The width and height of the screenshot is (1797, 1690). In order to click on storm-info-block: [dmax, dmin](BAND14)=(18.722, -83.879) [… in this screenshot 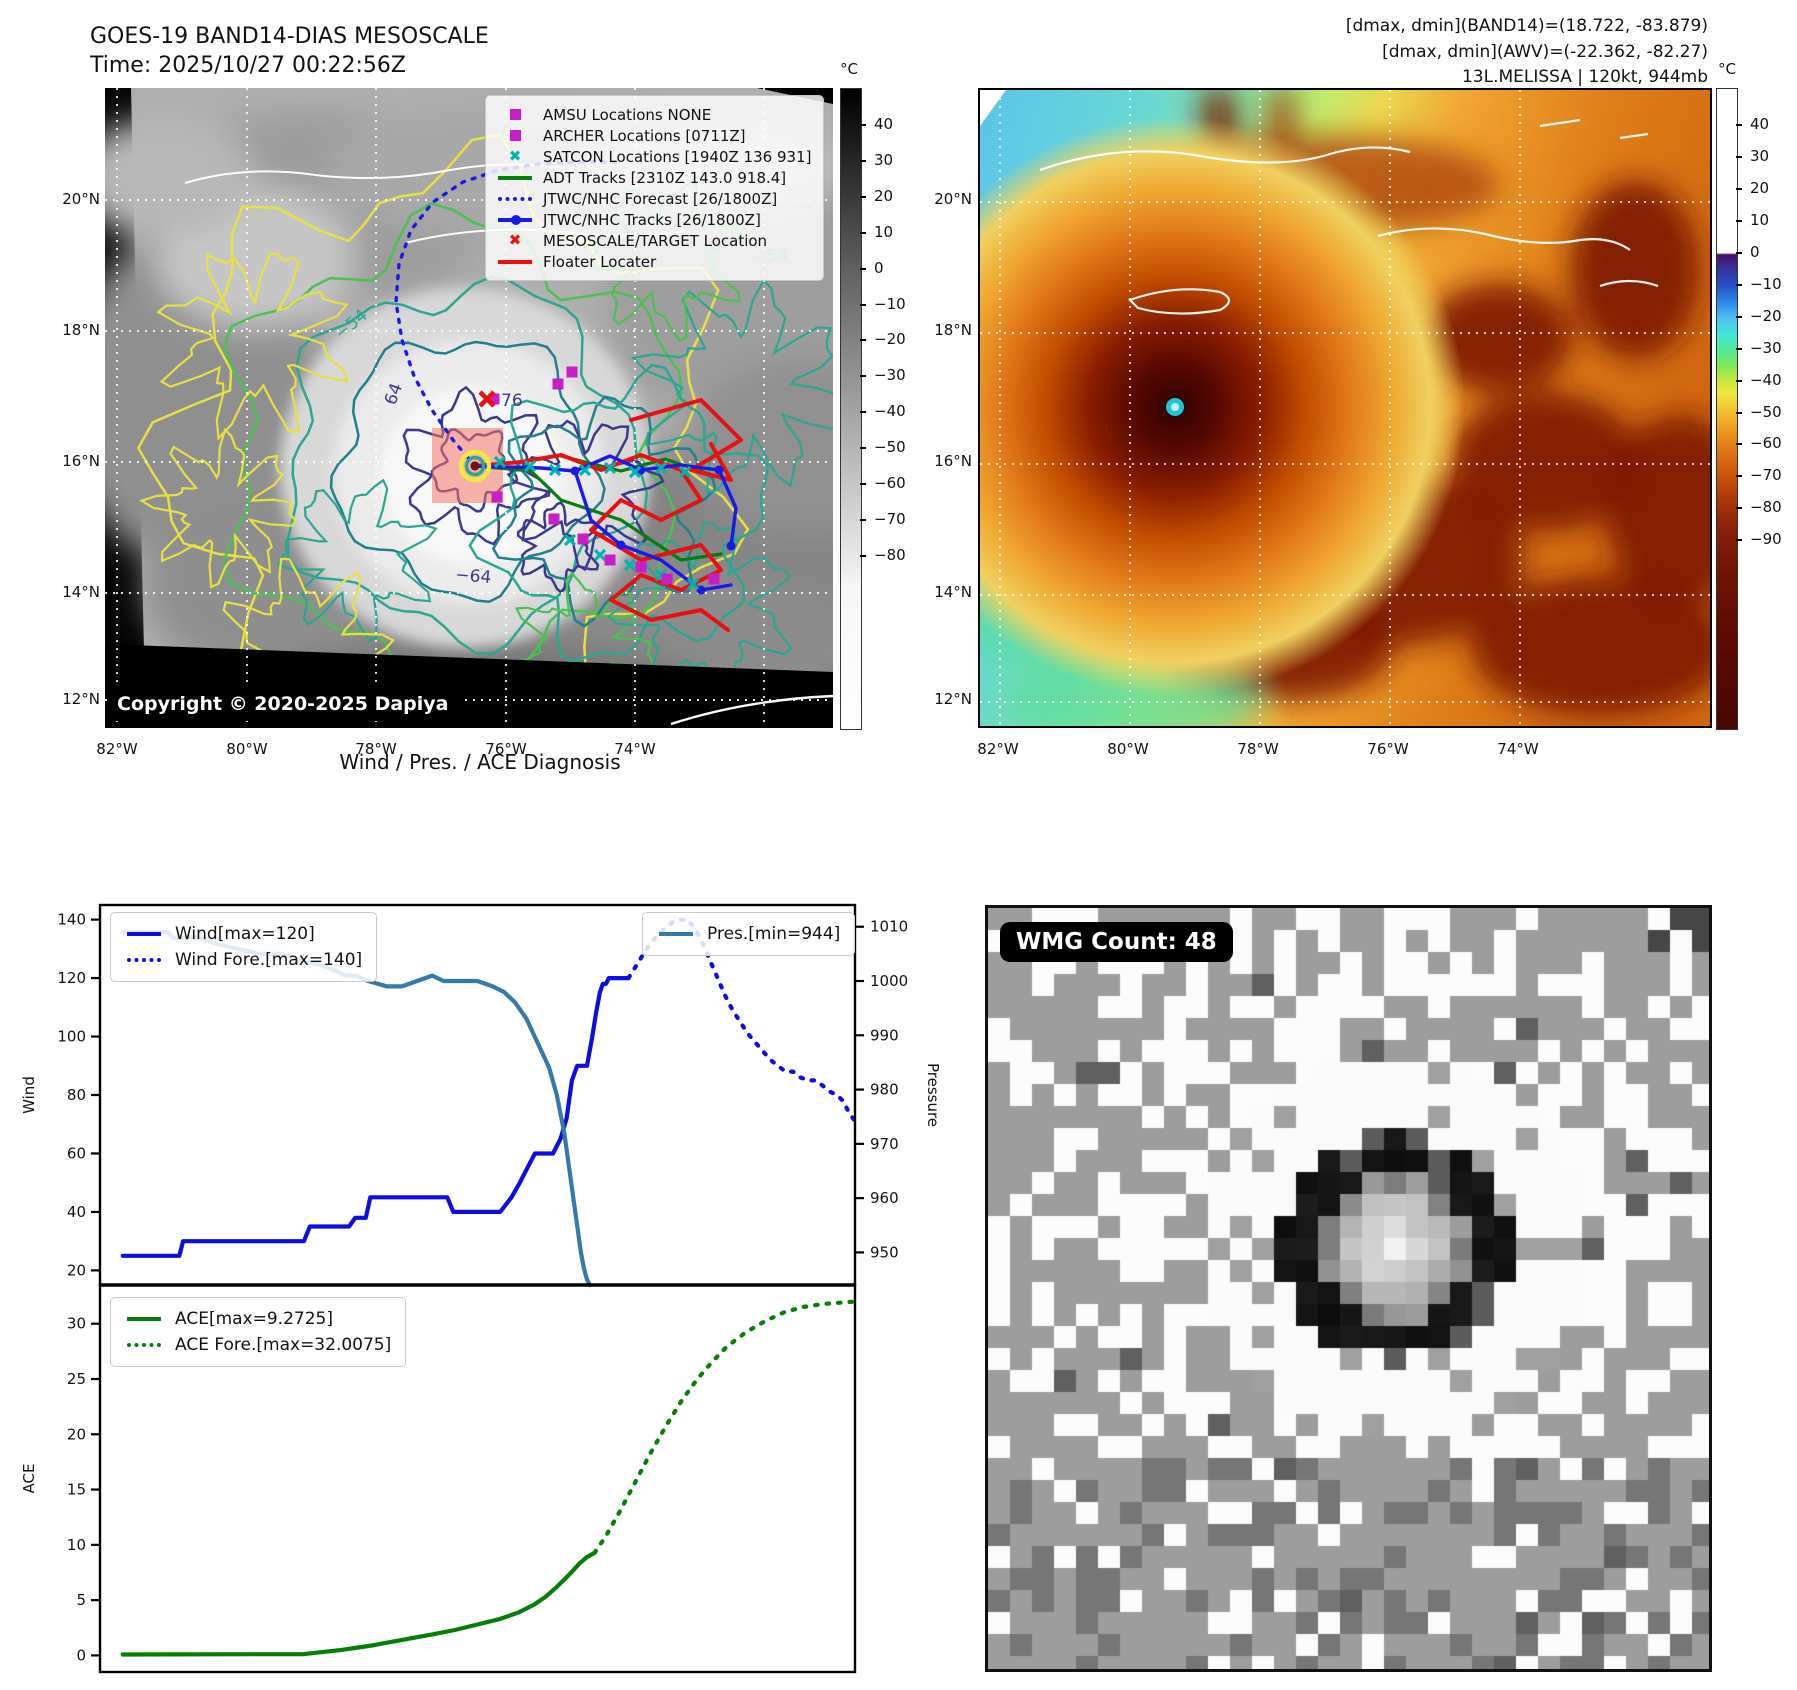, I will do `click(1527, 52)`.